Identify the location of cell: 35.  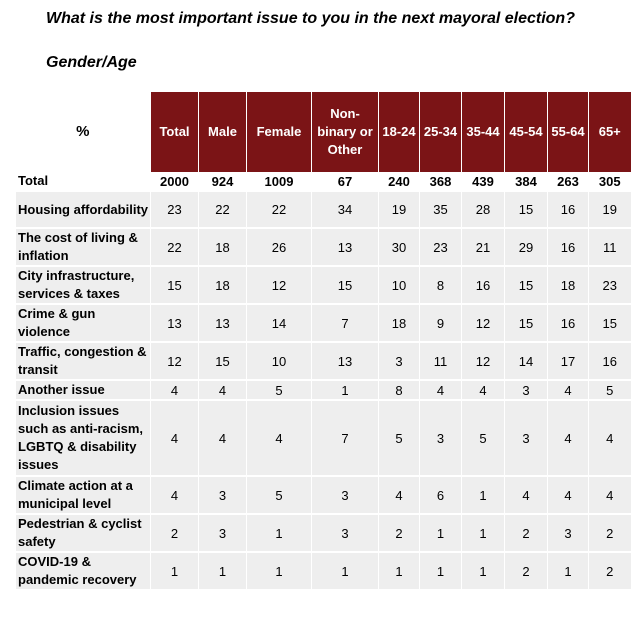
(440, 210).